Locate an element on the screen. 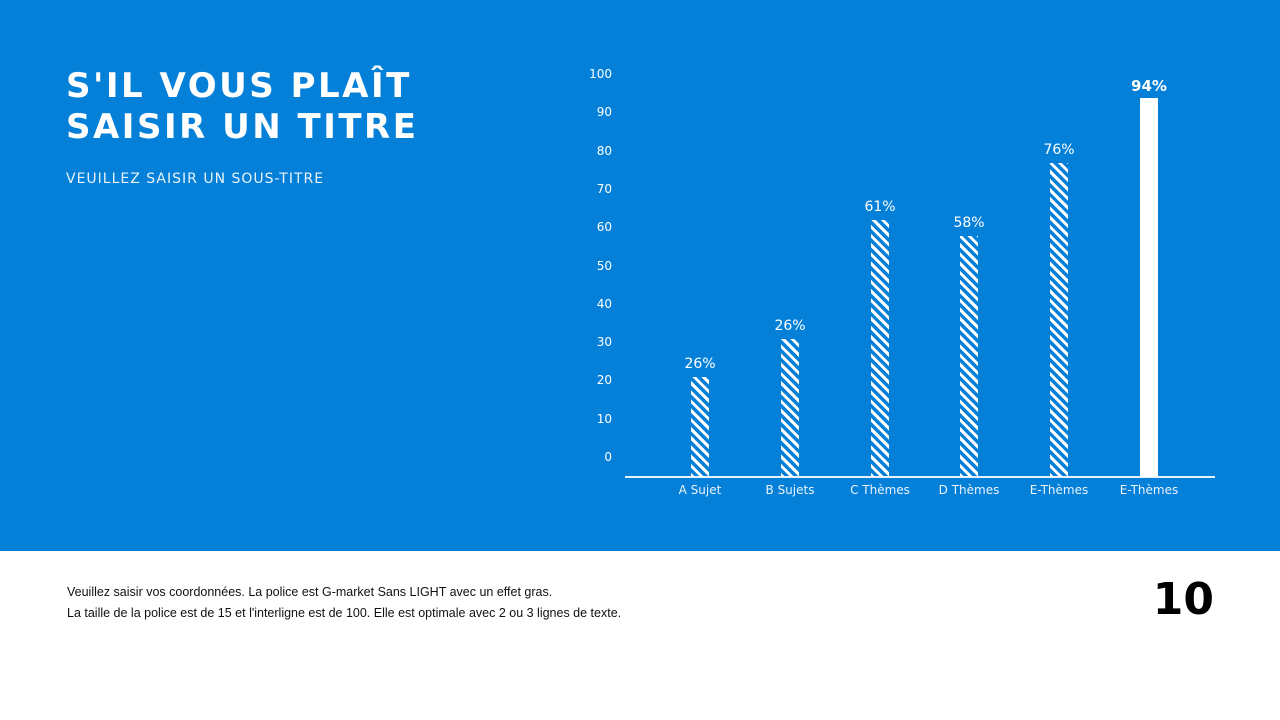 The height and width of the screenshot is (720, 1280). y-tick-label: 30 is located at coordinates (604, 342).